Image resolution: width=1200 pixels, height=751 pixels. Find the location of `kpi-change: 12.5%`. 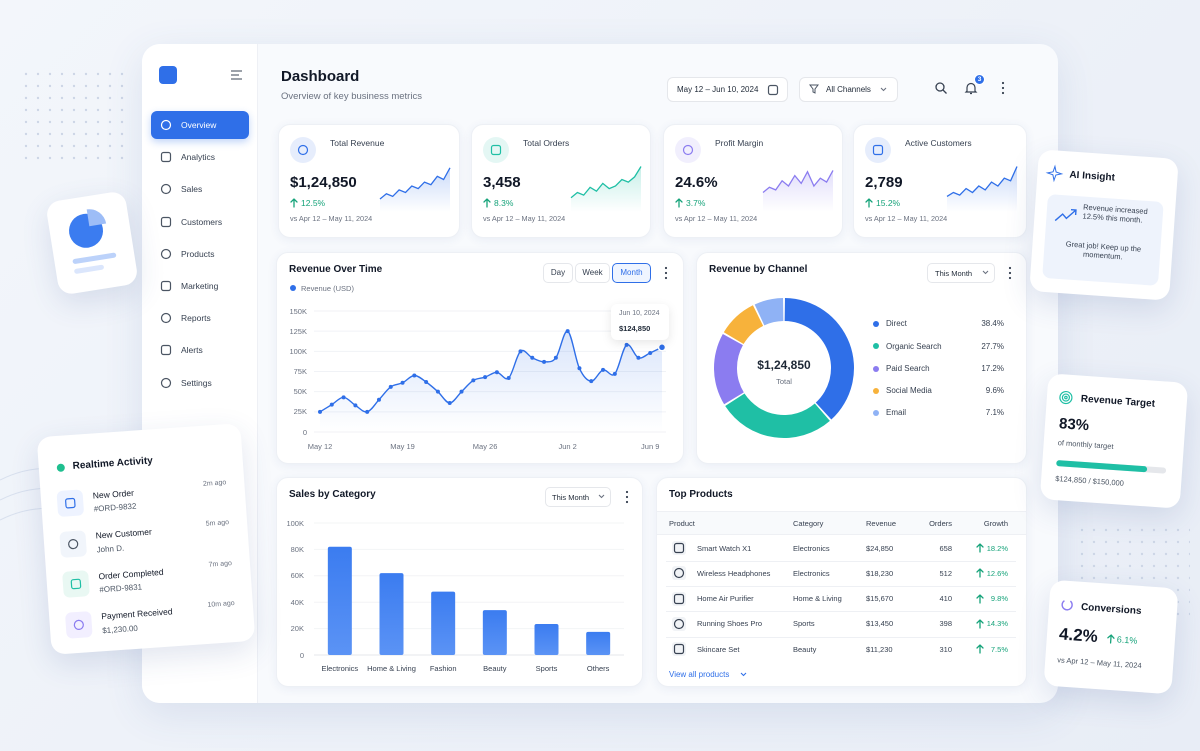

kpi-change: 12.5% is located at coordinates (313, 202).